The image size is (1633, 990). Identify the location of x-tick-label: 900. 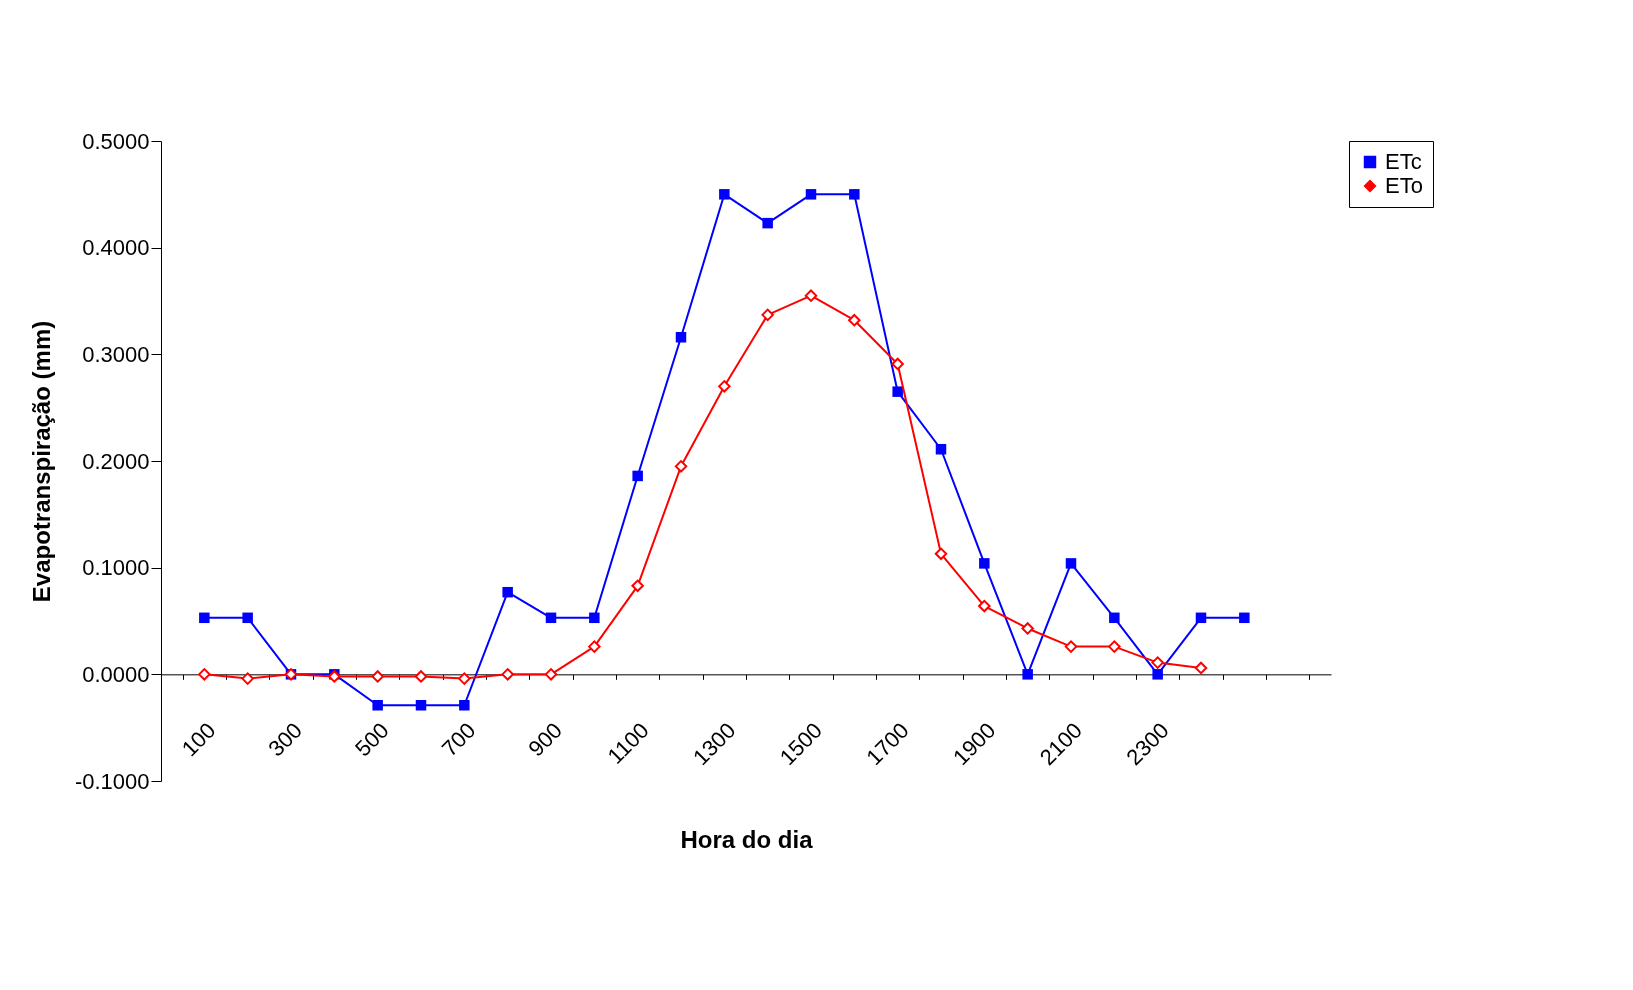
(545, 739).